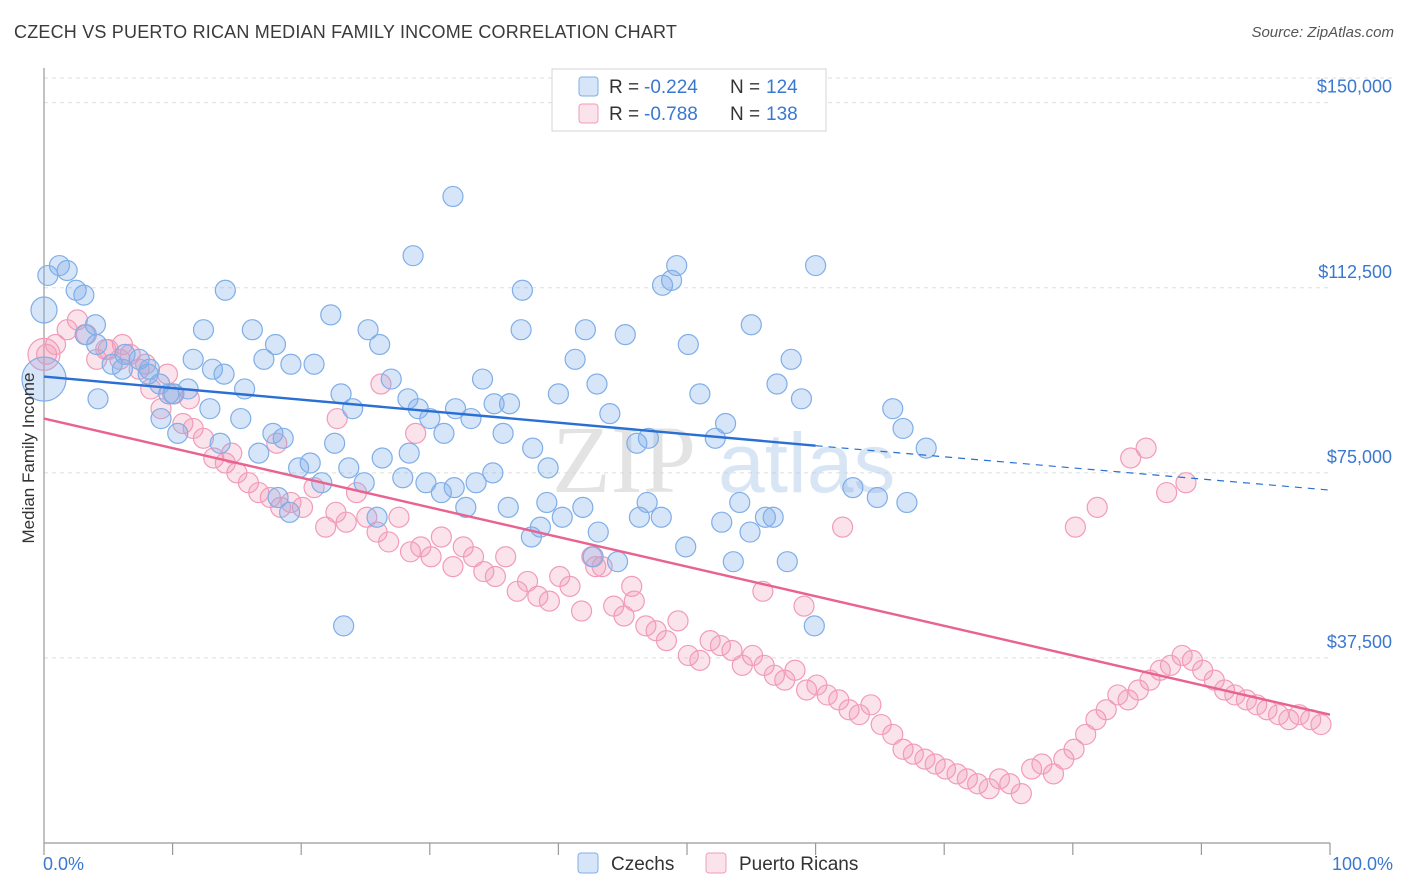 The height and width of the screenshot is (892, 1406). What do you see at coordinates (63, 864) in the screenshot?
I see `x-tick-label-min: 0.0%` at bounding box center [63, 864].